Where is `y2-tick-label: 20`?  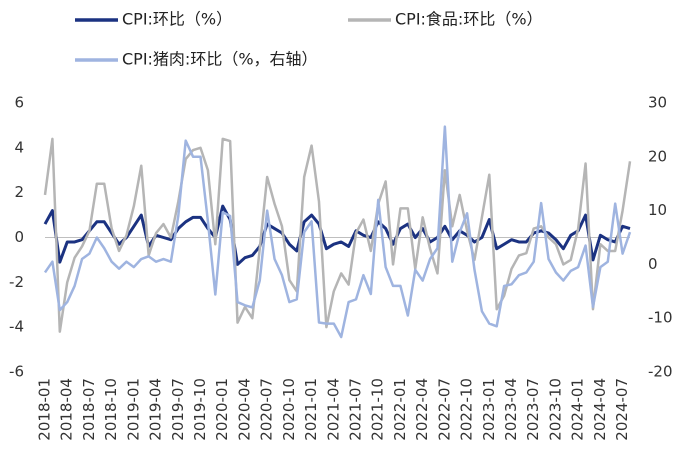 y2-tick-label: 20 is located at coordinates (657, 156).